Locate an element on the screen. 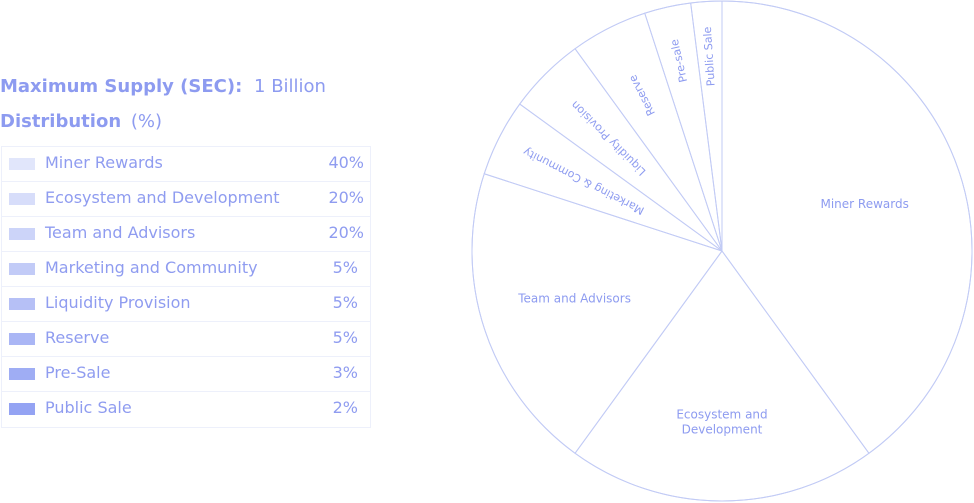 Image resolution: width=974 pixels, height=503 pixels. row-label: Team and Advisors is located at coordinates (120, 232).